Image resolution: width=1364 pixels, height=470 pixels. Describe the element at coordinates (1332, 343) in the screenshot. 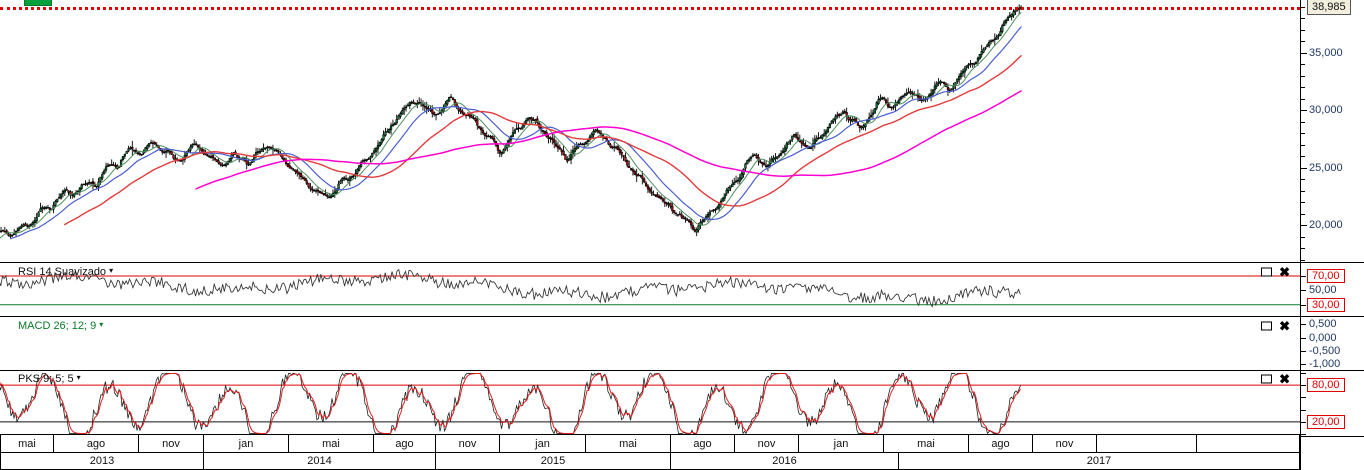

I see `macd-axis: 0,500 0,000 -0,500 -1,000` at that location.